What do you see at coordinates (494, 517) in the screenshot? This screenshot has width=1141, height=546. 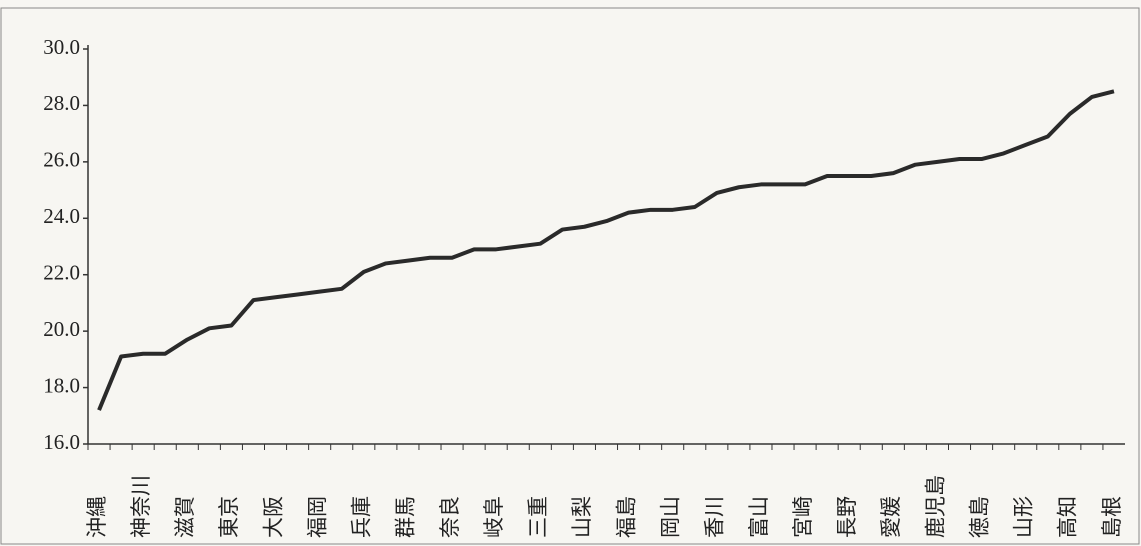 I see `x-tick-label: 岐阜` at bounding box center [494, 517].